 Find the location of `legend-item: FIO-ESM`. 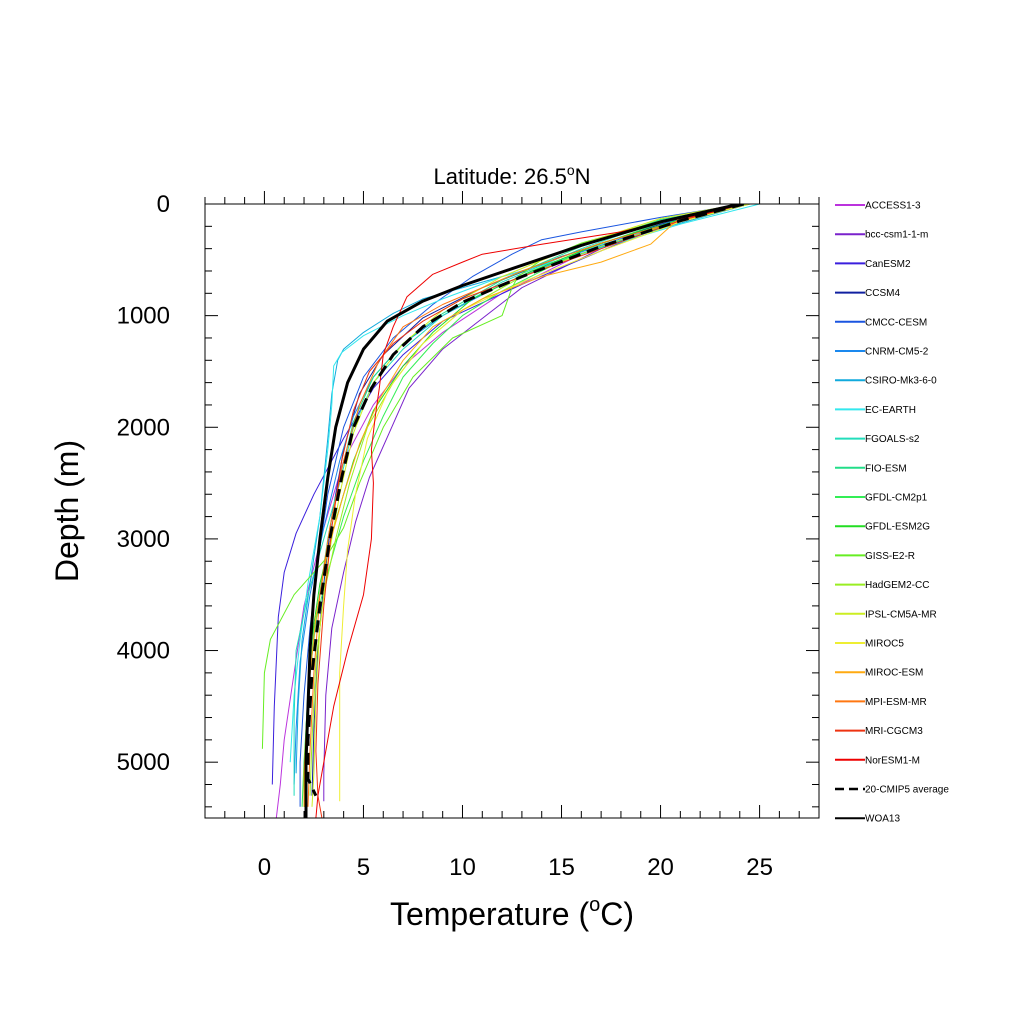

legend-item: FIO-ESM is located at coordinates (871, 468).